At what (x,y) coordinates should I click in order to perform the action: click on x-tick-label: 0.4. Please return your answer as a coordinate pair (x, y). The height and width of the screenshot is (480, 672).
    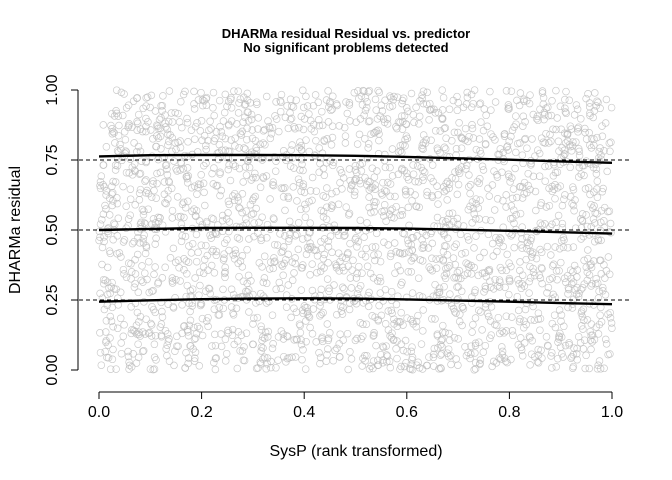
    Looking at the image, I should click on (304, 412).